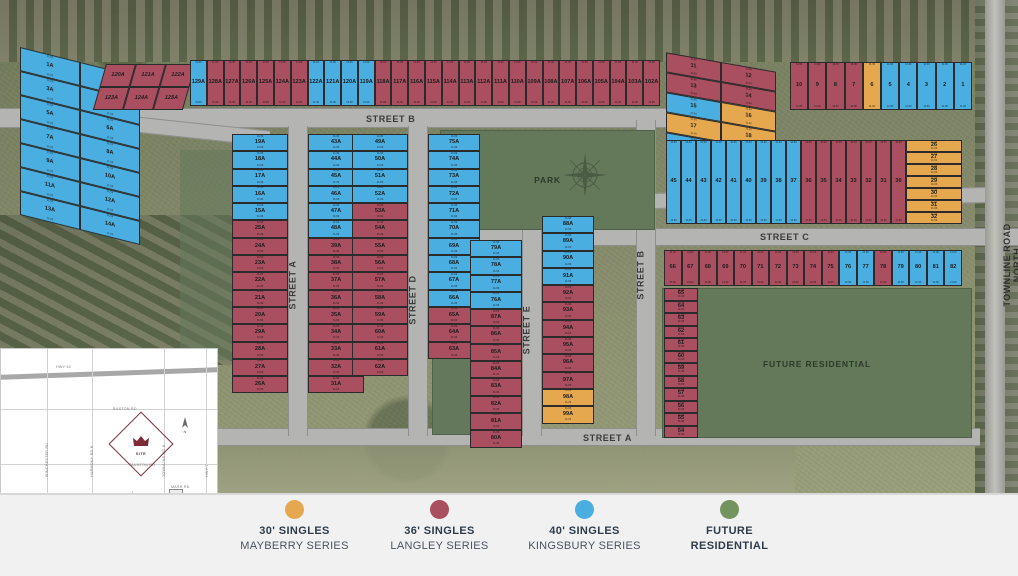 Image resolution: width=1018 pixels, height=576 pixels. I want to click on lot-127A: 11.00 127A 11.00, so click(232, 83).